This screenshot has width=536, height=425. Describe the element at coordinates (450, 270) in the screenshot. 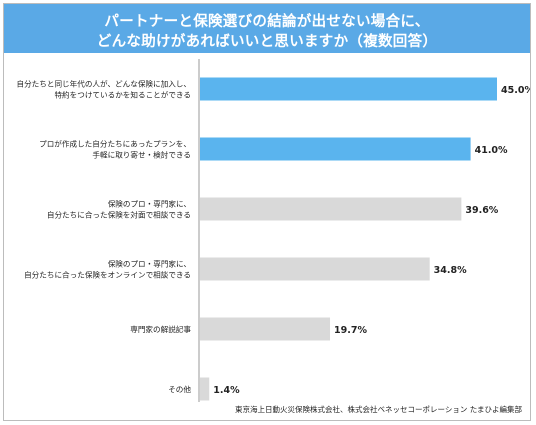

I see `value-label-4: 34.8%` at that location.